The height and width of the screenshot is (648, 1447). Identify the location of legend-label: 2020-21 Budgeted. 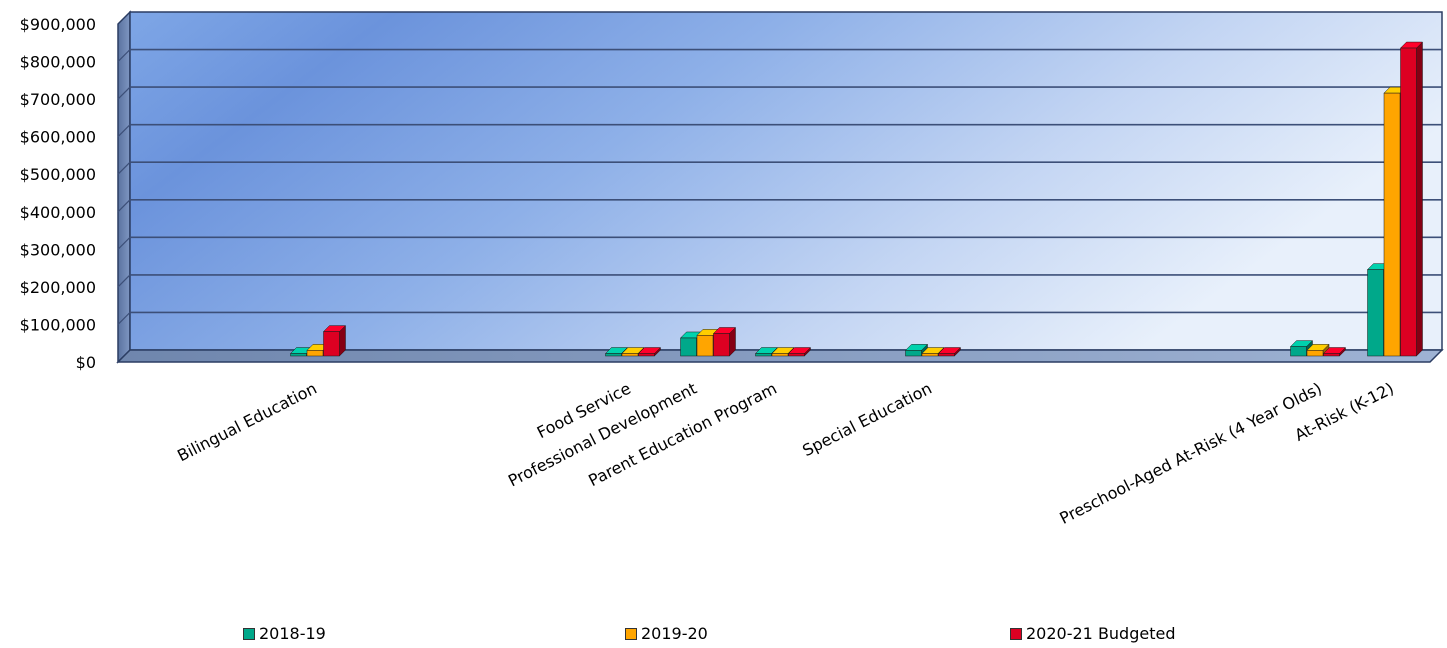
(1101, 633).